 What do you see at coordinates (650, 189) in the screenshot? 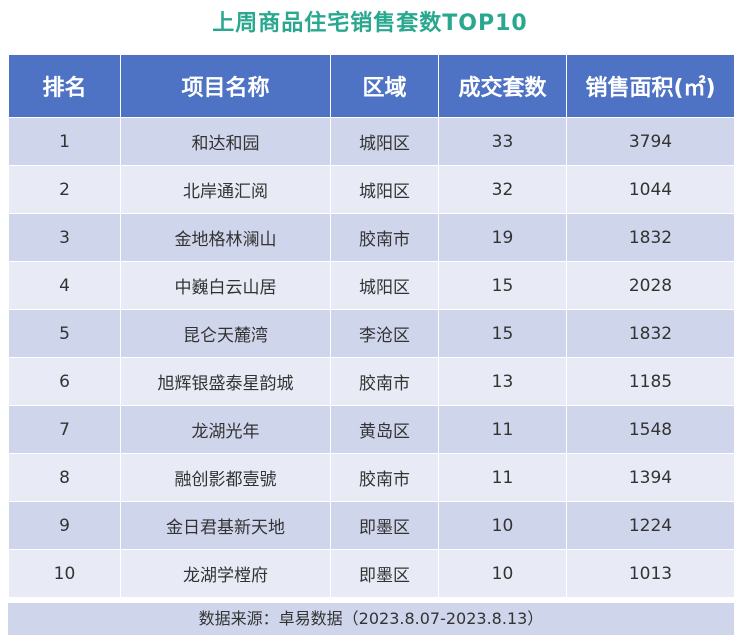
I see `cell-sales-area: 1044` at bounding box center [650, 189].